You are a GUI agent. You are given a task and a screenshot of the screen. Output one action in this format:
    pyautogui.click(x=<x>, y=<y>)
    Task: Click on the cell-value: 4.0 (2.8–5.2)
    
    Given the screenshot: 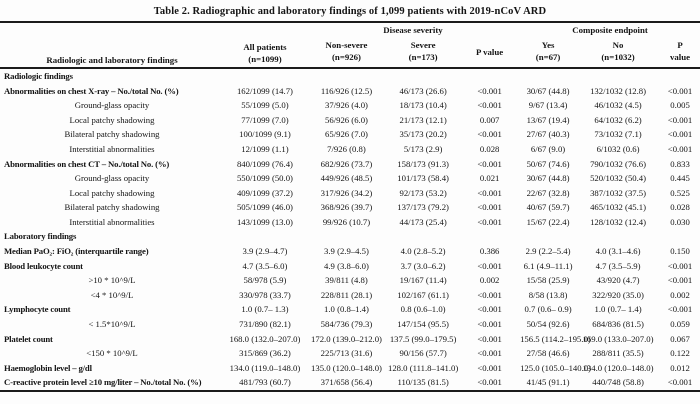 What is the action you would take?
    pyautogui.click(x=423, y=251)
    